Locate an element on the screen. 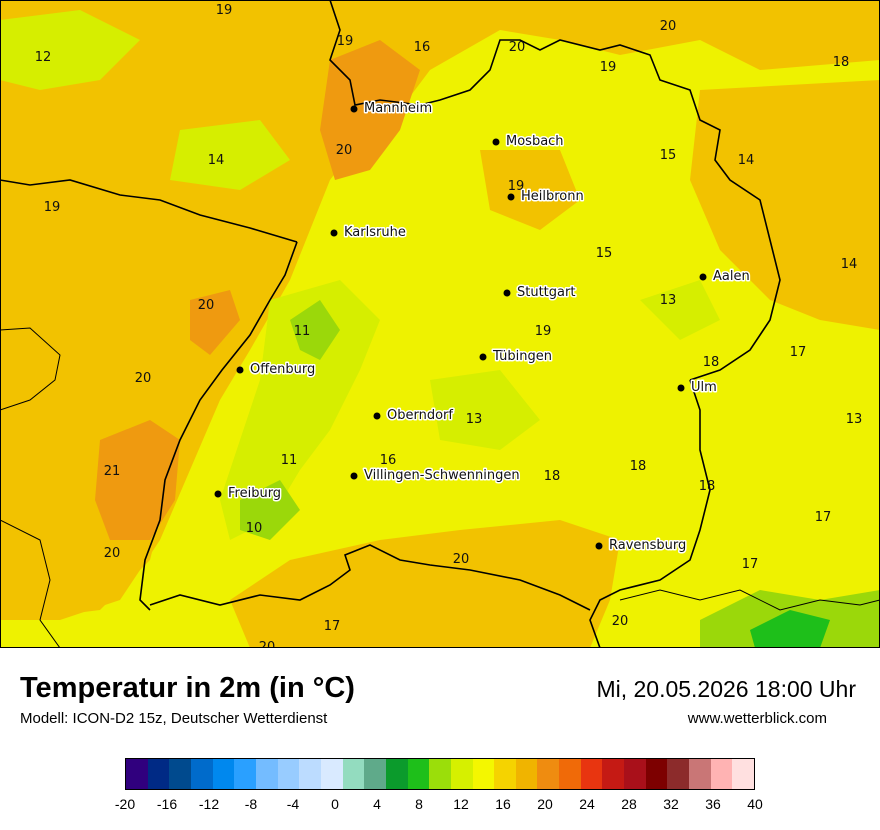 The width and height of the screenshot is (880, 830). city-stuttgart: Stuttgart is located at coordinates (540, 293).